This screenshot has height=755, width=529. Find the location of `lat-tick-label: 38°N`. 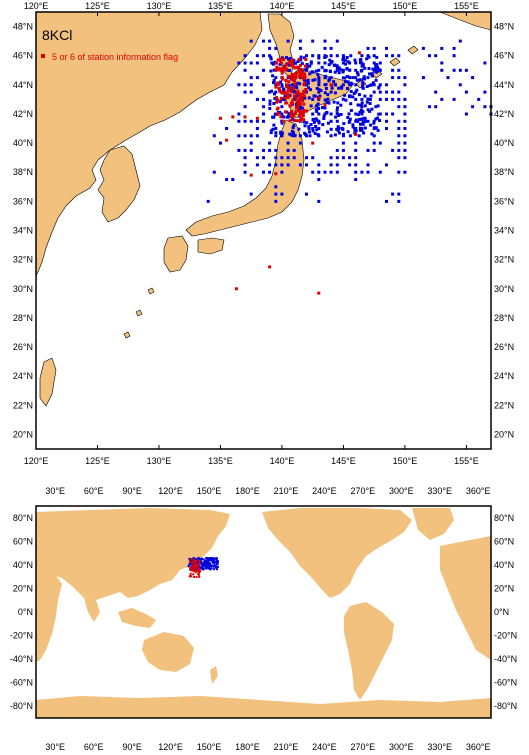

lat-tick-label: 38°N is located at coordinates (23, 172).